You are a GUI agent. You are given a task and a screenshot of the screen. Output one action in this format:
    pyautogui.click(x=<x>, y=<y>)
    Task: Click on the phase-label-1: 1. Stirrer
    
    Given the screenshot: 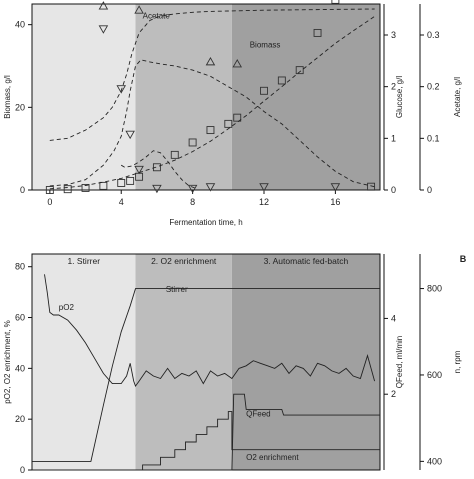 What is the action you would take?
    pyautogui.click(x=83, y=261)
    